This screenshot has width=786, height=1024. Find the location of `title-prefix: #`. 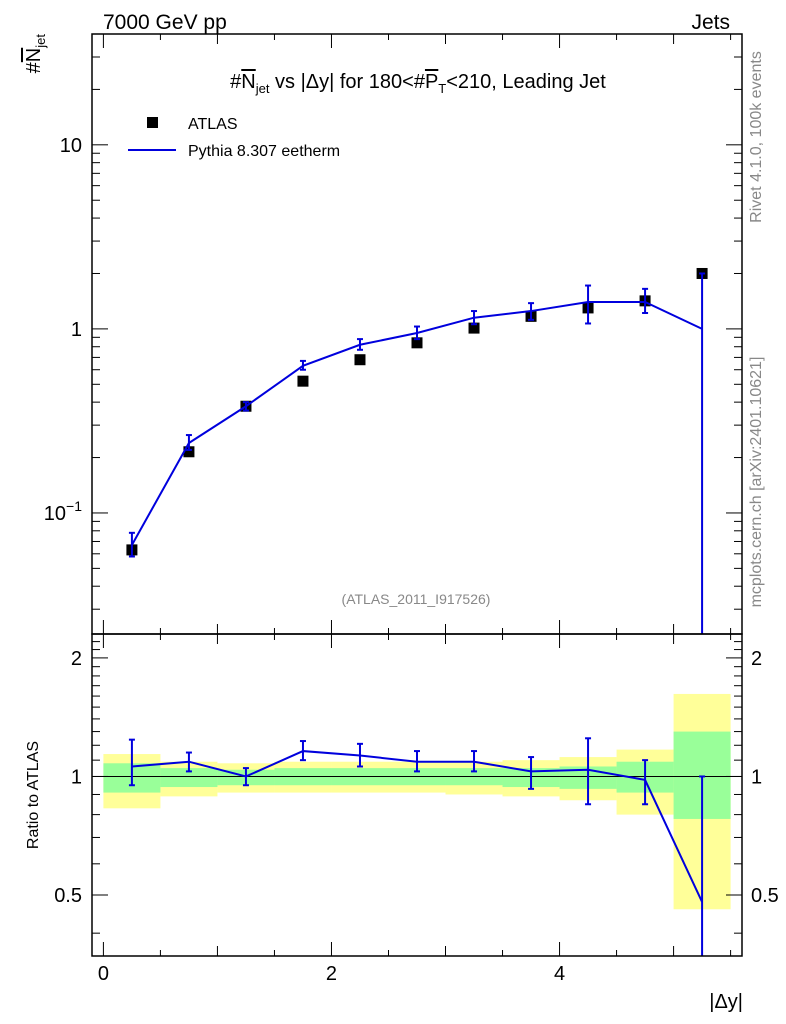

title-prefix: # is located at coordinates (236, 82).